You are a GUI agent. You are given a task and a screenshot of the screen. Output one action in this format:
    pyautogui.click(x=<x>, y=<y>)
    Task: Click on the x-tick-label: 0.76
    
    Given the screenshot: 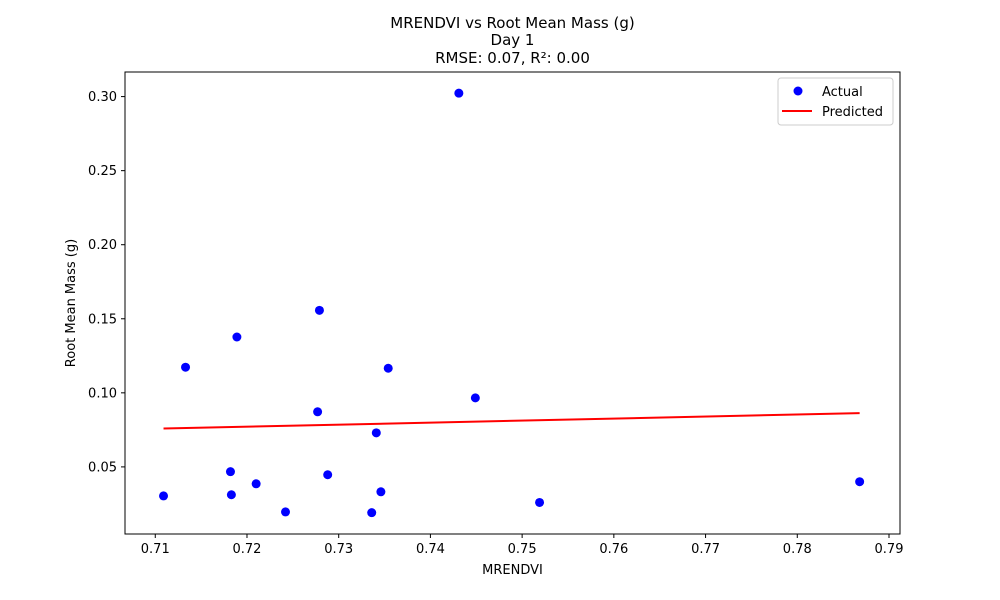 What is the action you would take?
    pyautogui.click(x=613, y=549)
    